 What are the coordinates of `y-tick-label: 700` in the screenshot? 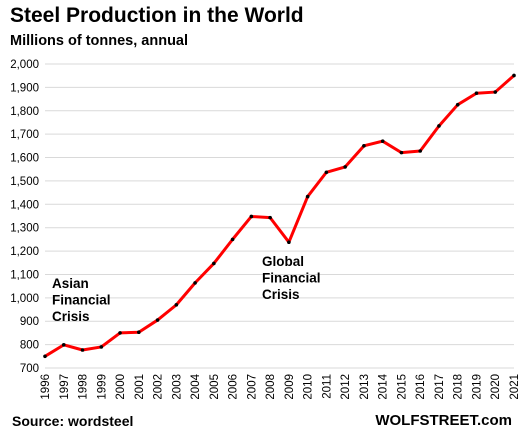 It's located at (29, 369).